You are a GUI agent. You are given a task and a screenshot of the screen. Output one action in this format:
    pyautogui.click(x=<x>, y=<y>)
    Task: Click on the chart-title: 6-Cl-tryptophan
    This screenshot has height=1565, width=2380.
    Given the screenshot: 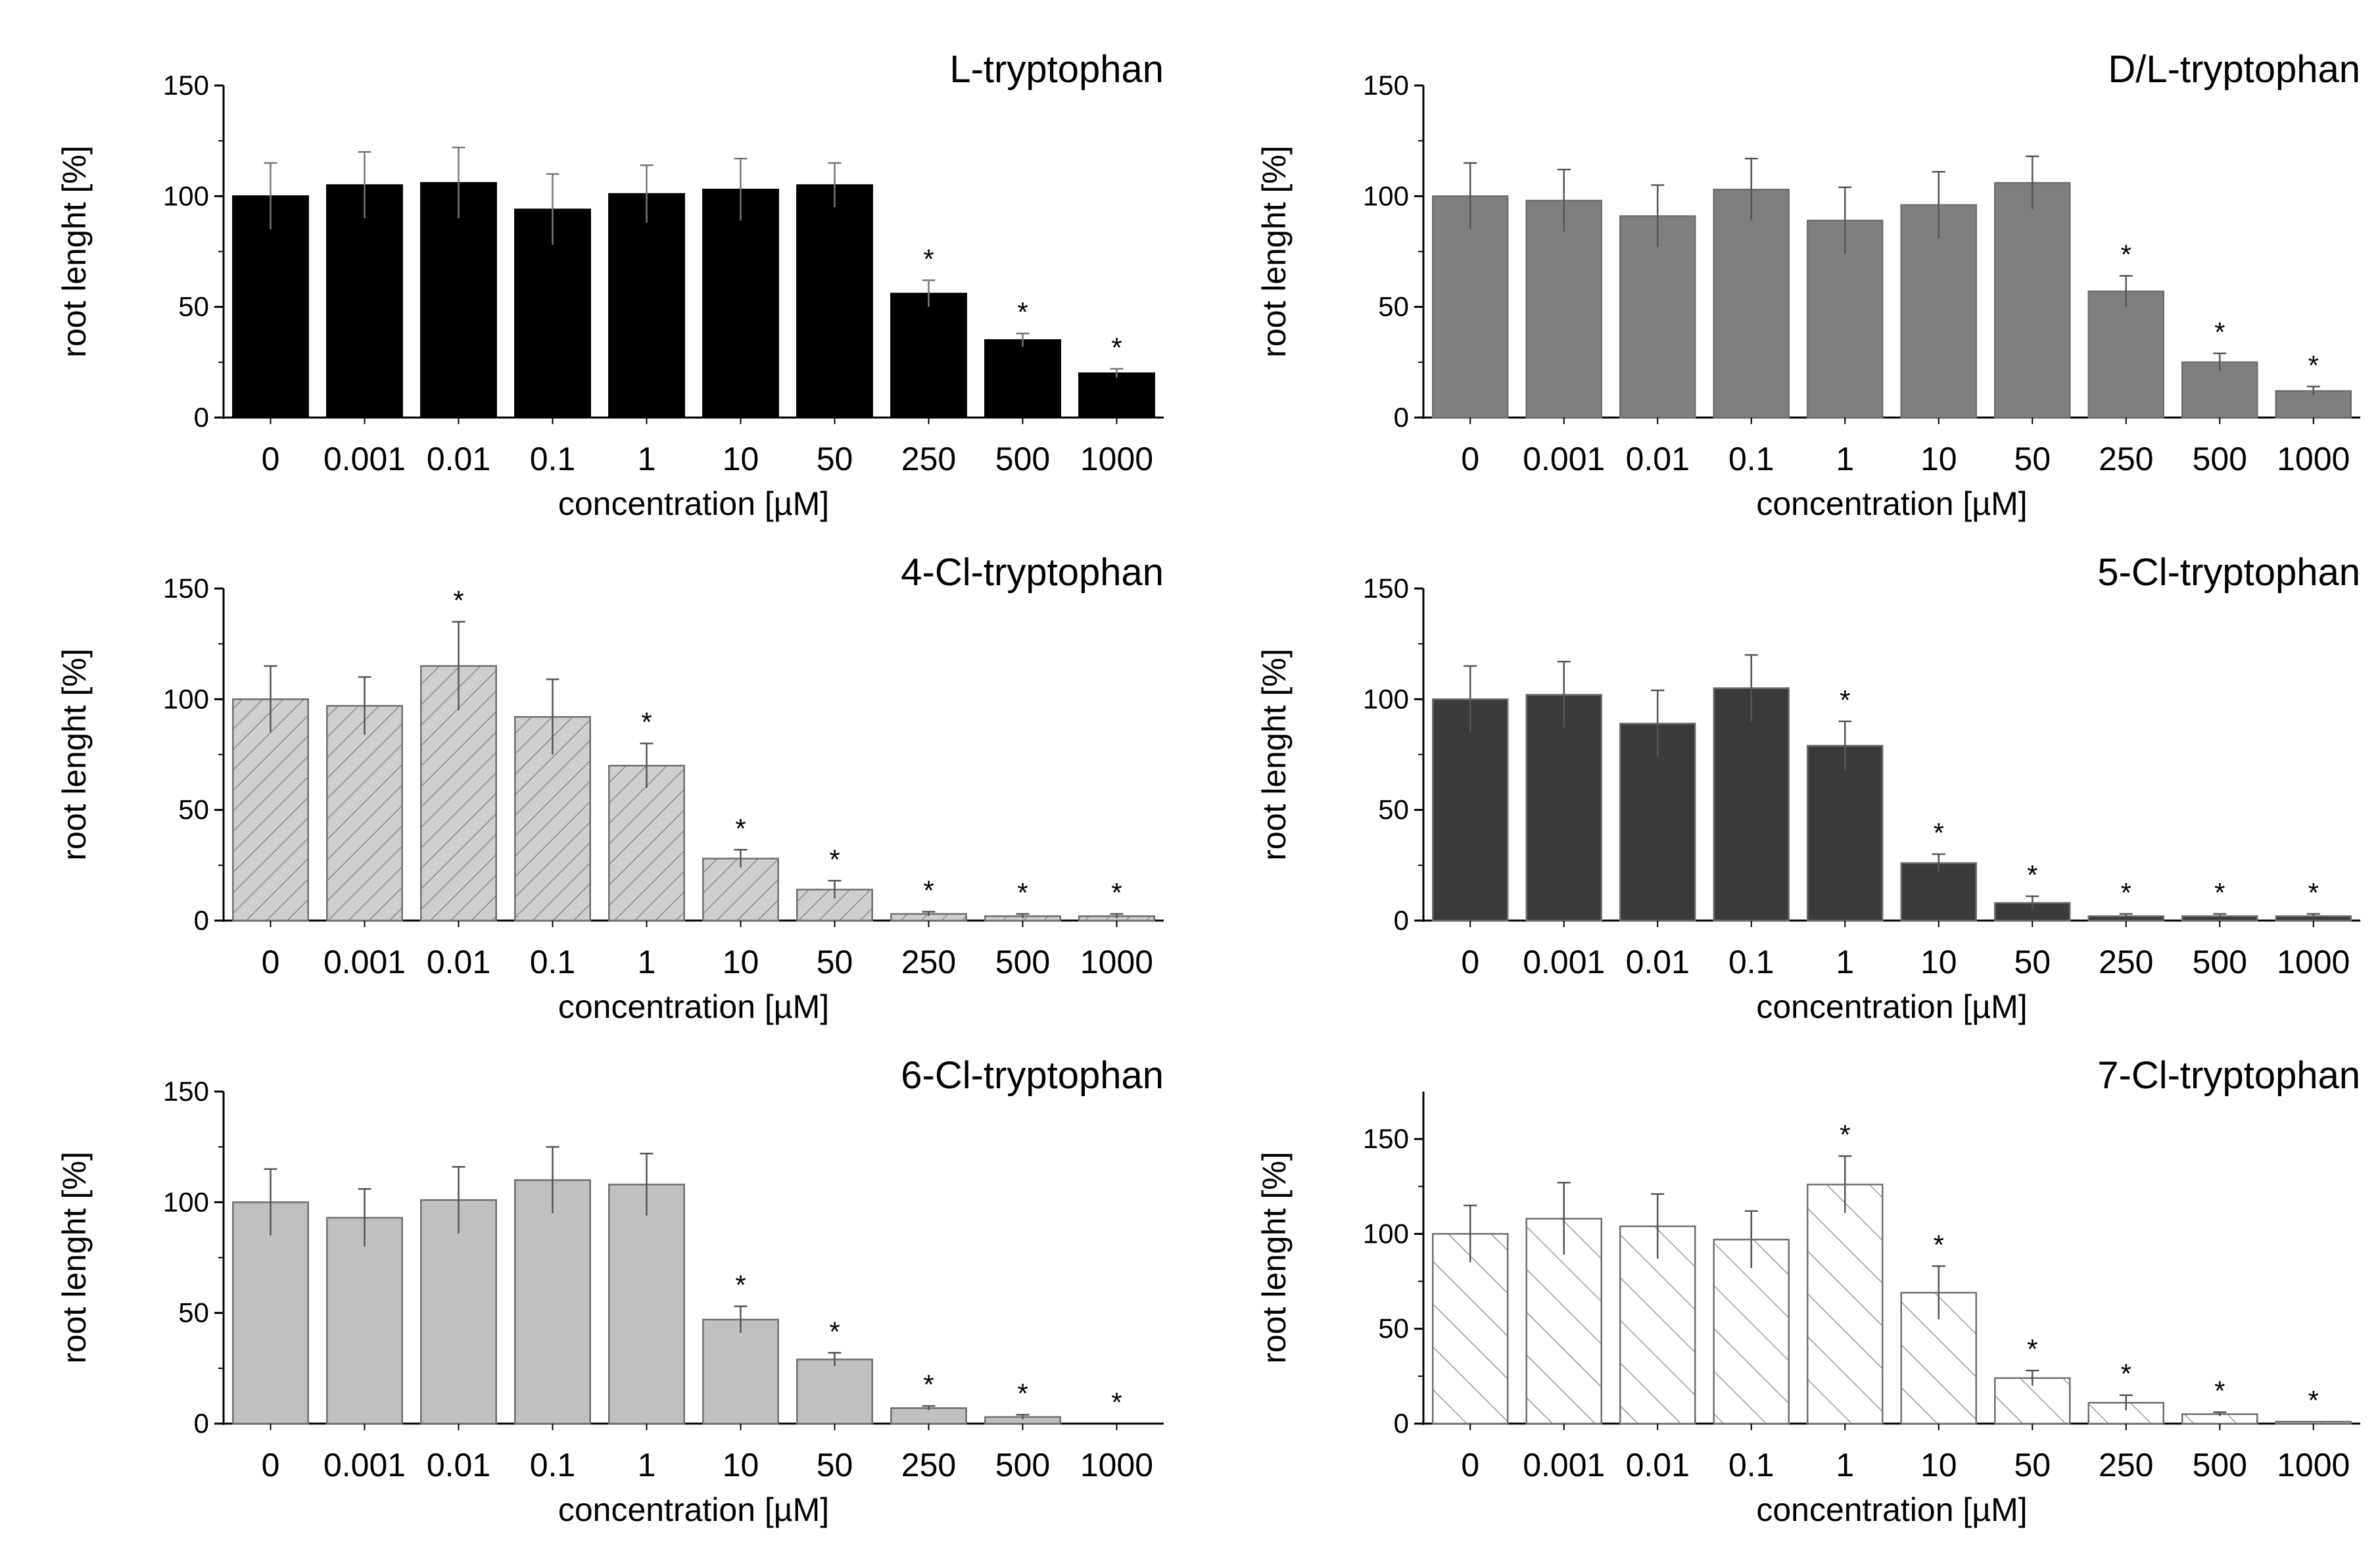 What is the action you would take?
    pyautogui.click(x=1032, y=1075)
    